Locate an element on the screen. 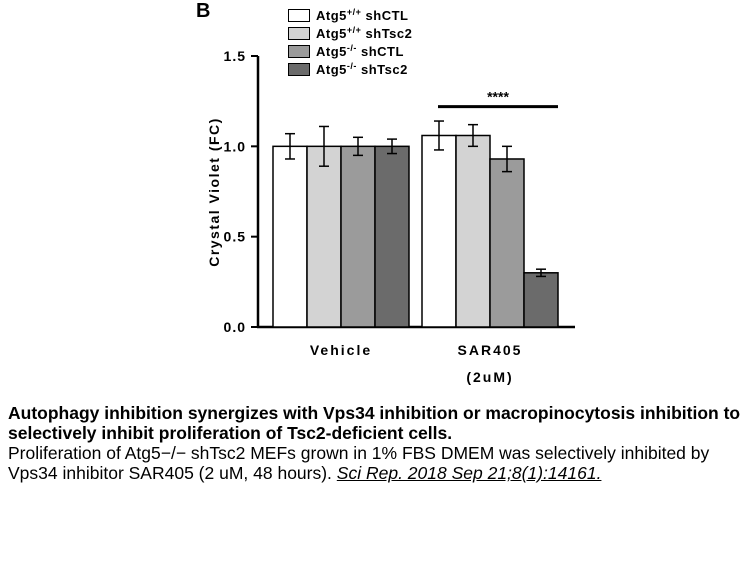 The image size is (756, 567). panel-label: B is located at coordinates (203, 11).